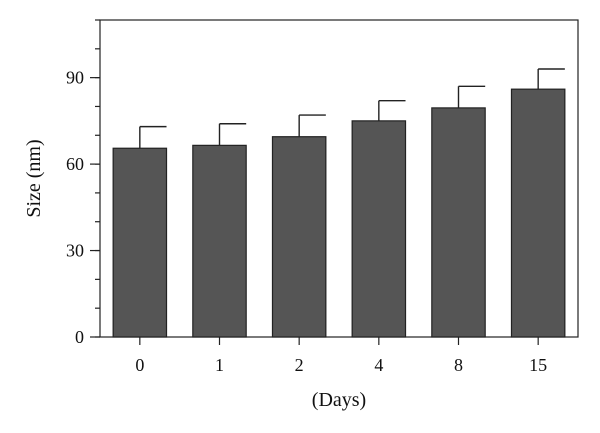 This screenshot has height=433, width=600. What do you see at coordinates (75, 251) in the screenshot?
I see `y-tick-label: 30` at bounding box center [75, 251].